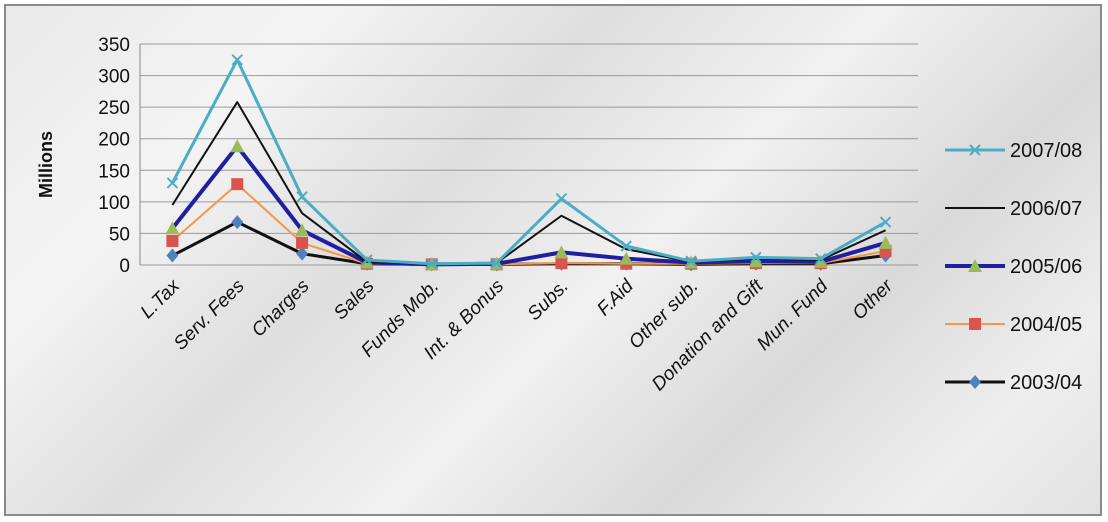 The height and width of the screenshot is (522, 1108). What do you see at coordinates (1046, 383) in the screenshot?
I see `legend-label: 2003/04` at bounding box center [1046, 383].